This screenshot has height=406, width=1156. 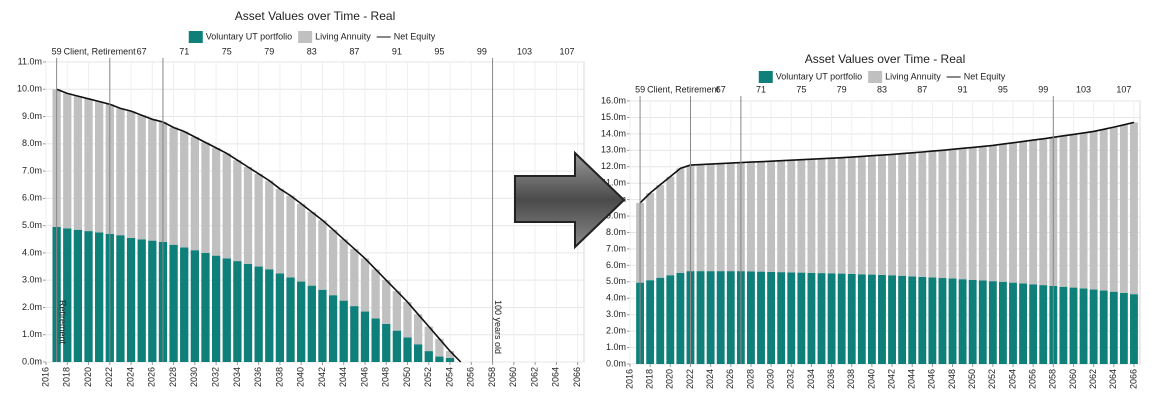 I want to click on legend-label: Voluntary UT portfolio, so click(x=819, y=76).